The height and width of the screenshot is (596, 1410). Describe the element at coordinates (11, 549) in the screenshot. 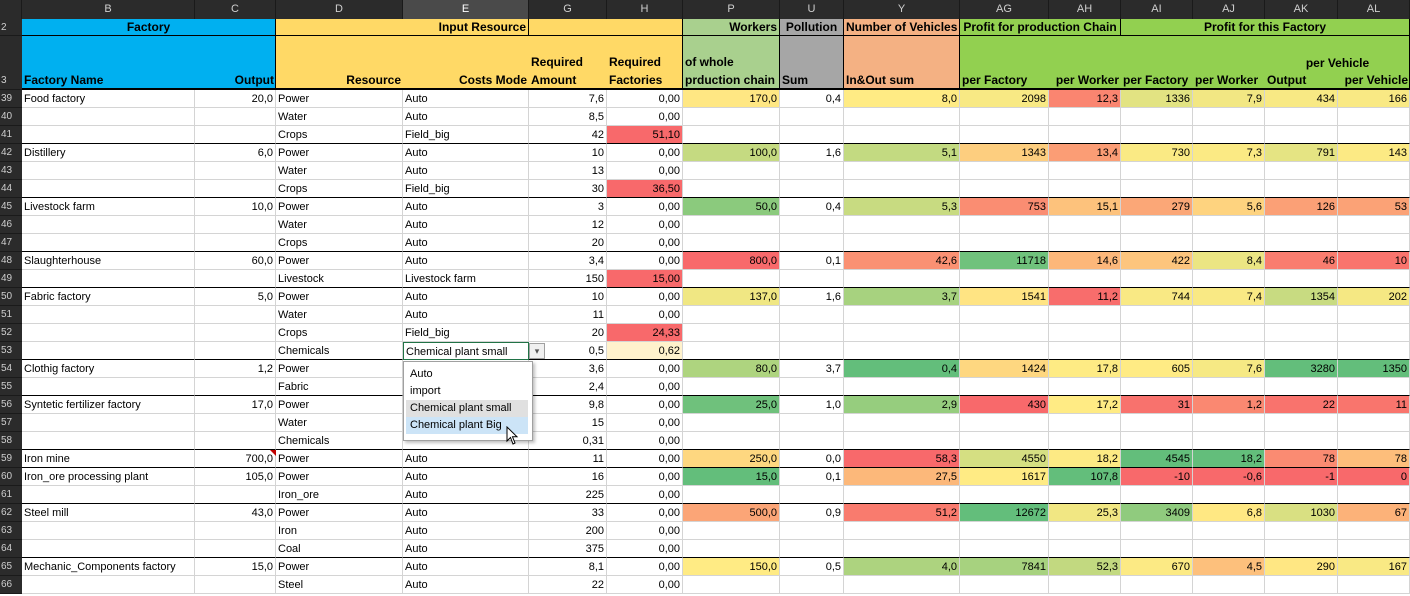

I see `row-header-64: 64` at that location.